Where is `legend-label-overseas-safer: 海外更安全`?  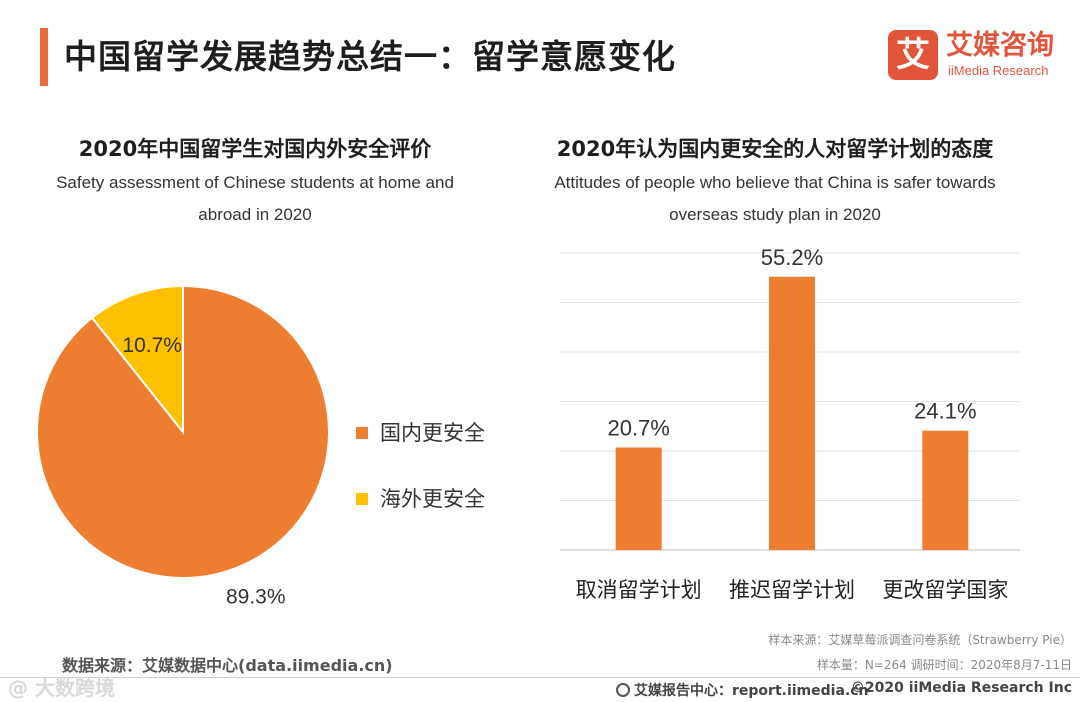
legend-label-overseas-safer: 海外更安全 is located at coordinates (432, 499).